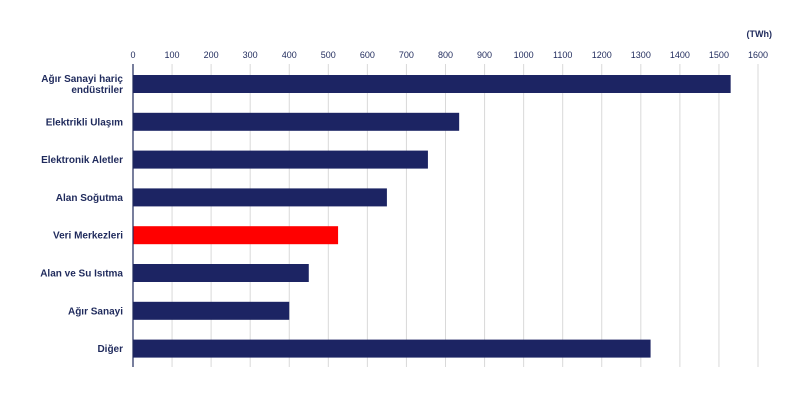 Image resolution: width=800 pixels, height=400 pixels. Describe the element at coordinates (524, 55) in the screenshot. I see `x-tick-label: 1000` at that location.